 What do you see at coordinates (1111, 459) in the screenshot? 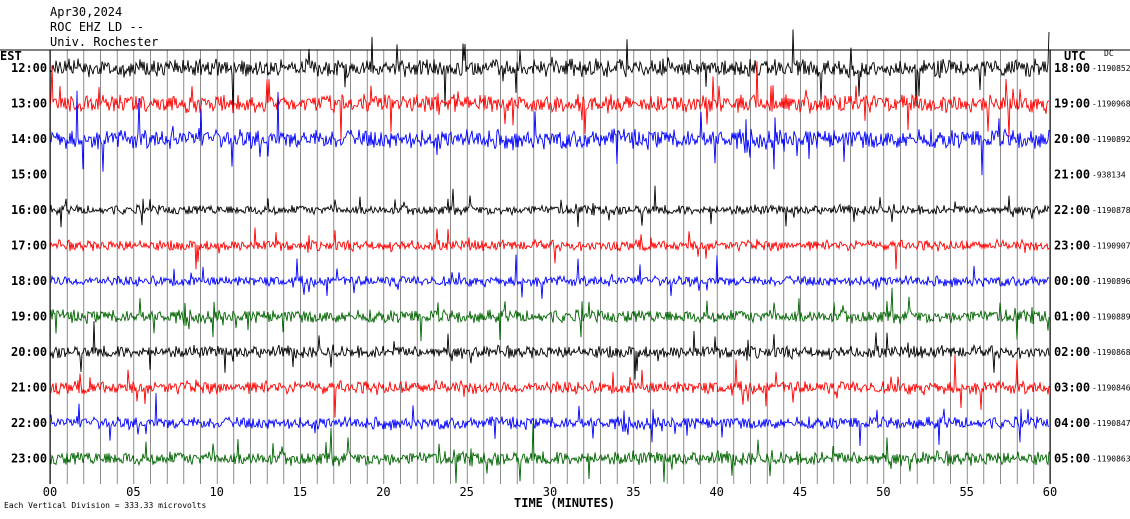
I see `dc-offset-label: -1190863` at bounding box center [1111, 459].